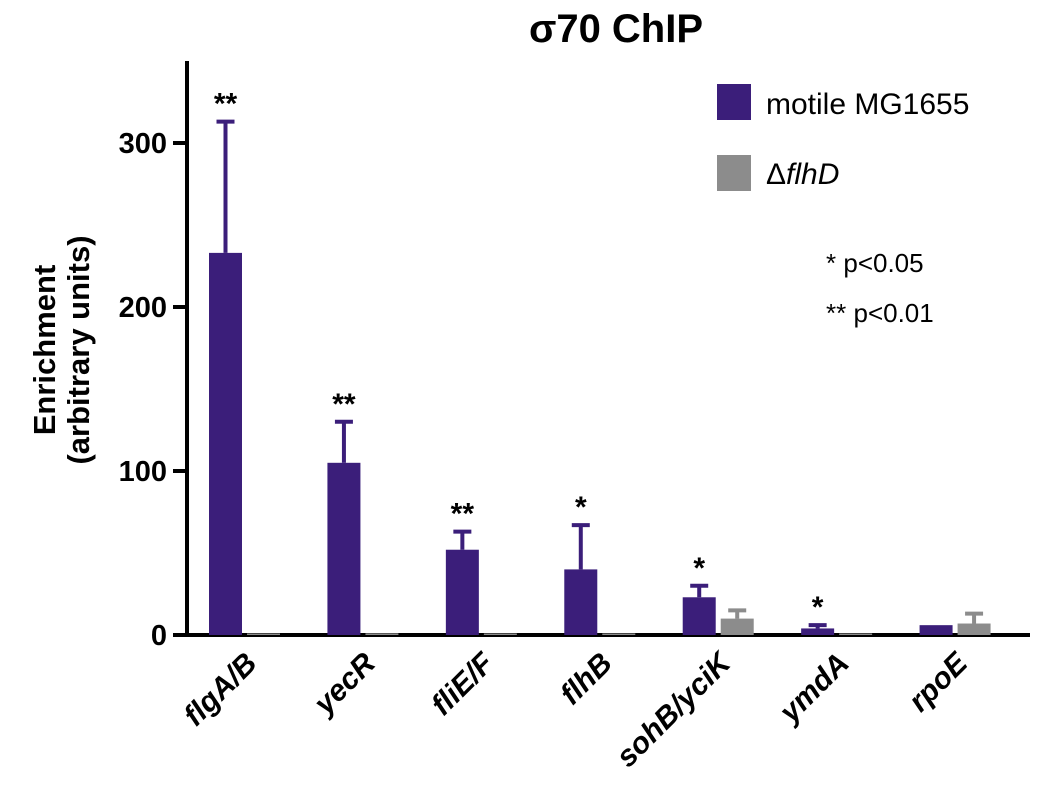 Image resolution: width=1057 pixels, height=800 pixels. Describe the element at coordinates (674, 709) in the screenshot. I see `x-tick-label: sohB/yciK` at that location.